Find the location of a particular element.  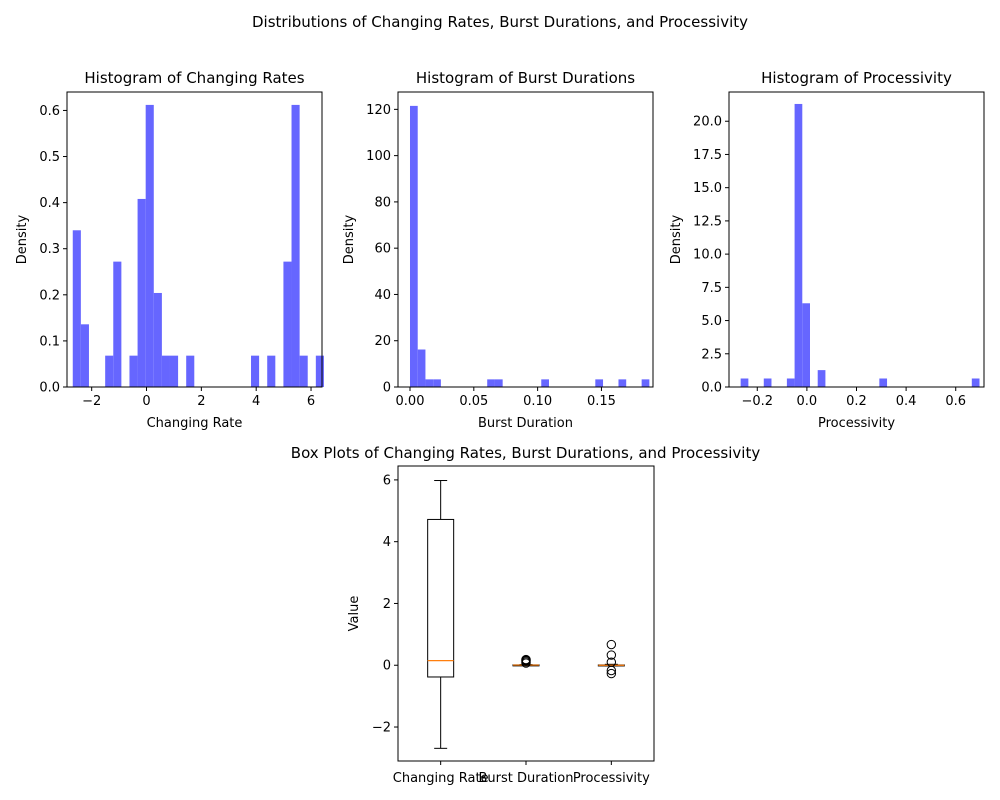

x-tick-label: Burst Duration is located at coordinates (526, 778).